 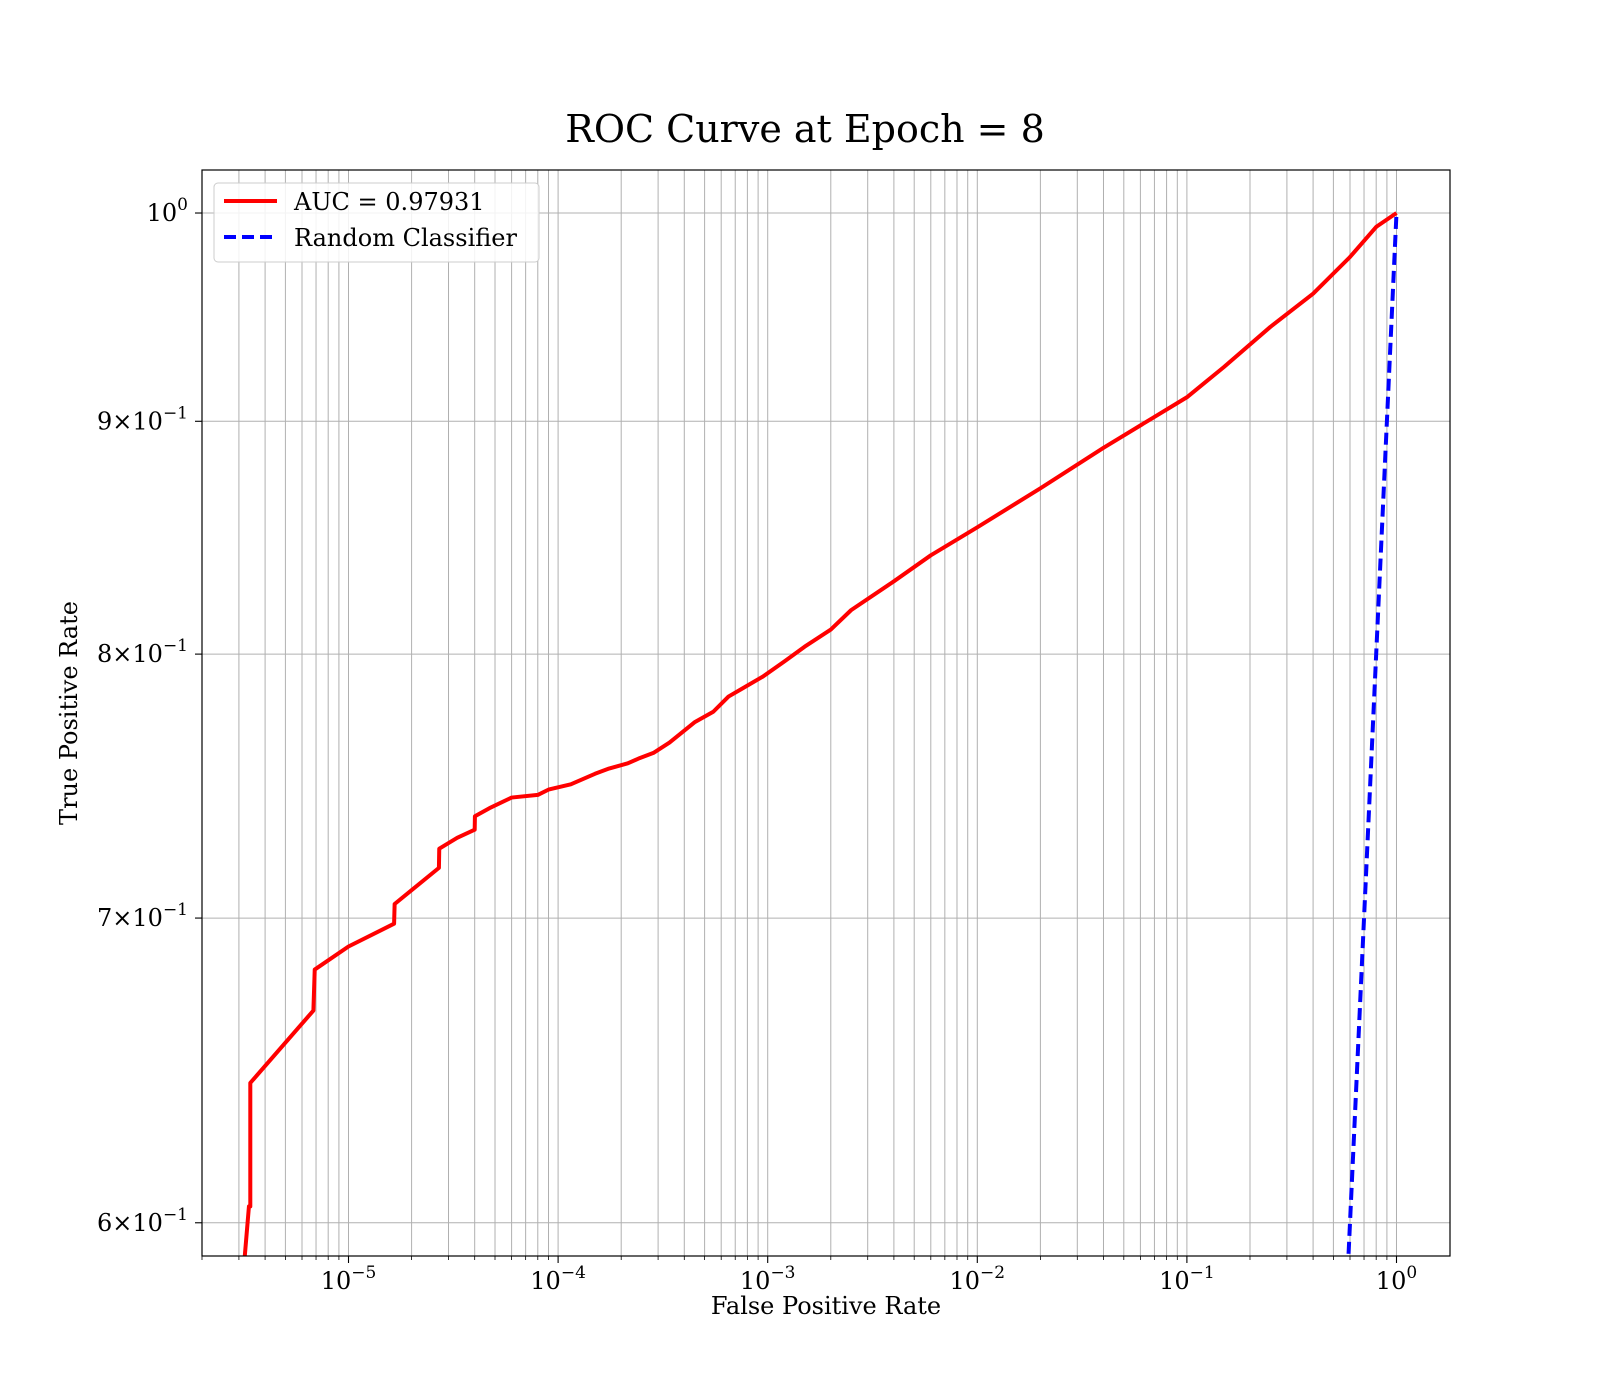 What do you see at coordinates (768, 1279) in the screenshot?
I see `x-tick-label: 10⁻³` at bounding box center [768, 1279].